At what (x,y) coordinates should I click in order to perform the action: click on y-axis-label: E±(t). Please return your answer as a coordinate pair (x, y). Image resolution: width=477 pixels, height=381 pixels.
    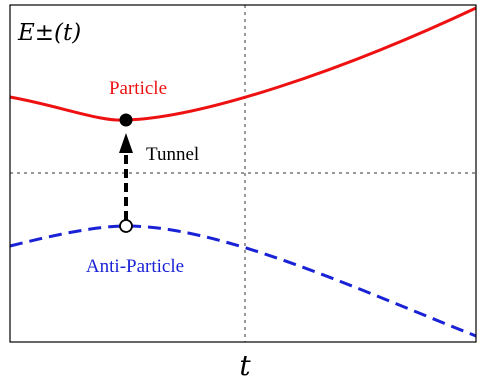
    Looking at the image, I should click on (49, 33).